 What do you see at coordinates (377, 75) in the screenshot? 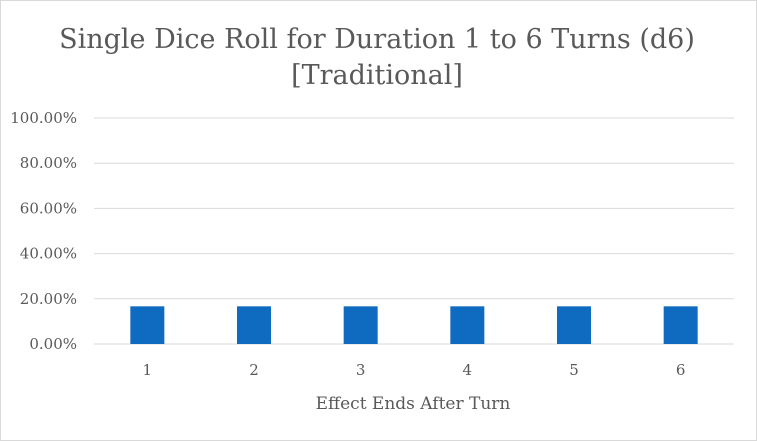
I see `chart-title-line-2: [Traditional]` at bounding box center [377, 75].